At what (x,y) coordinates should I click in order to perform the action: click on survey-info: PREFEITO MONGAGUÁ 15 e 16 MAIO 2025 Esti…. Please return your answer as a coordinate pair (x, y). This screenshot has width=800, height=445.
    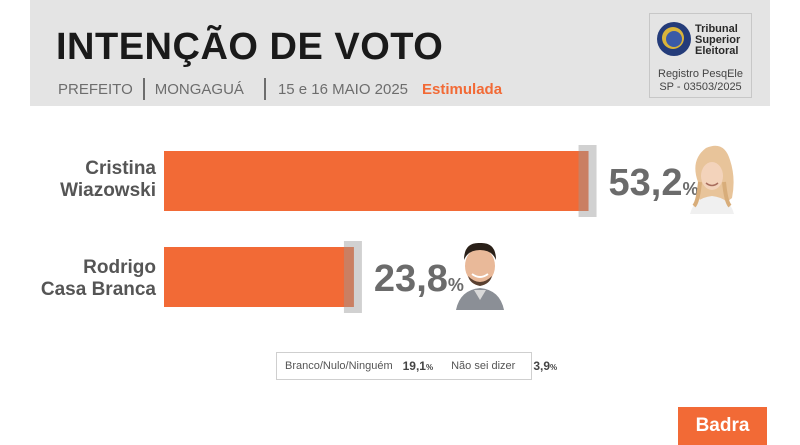
    Looking at the image, I should click on (280, 89).